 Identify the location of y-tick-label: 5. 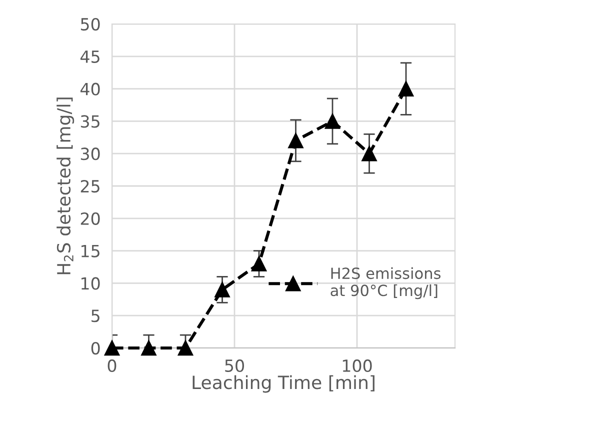
(96, 316).